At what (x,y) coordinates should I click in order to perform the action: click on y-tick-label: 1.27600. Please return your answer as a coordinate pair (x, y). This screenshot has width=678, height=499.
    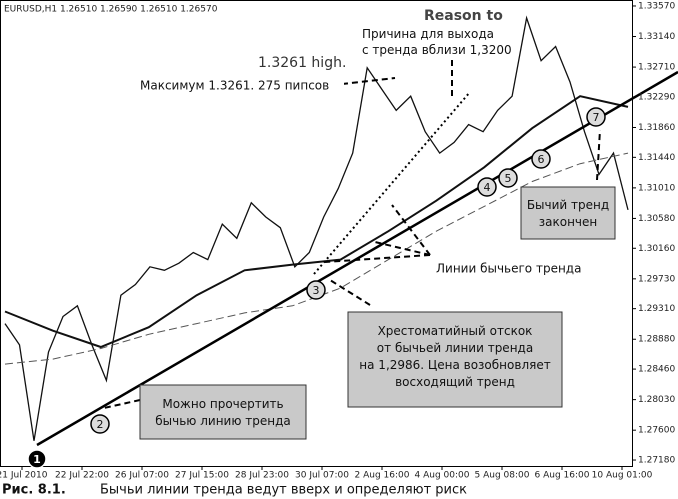
    Looking at the image, I should click on (656, 431).